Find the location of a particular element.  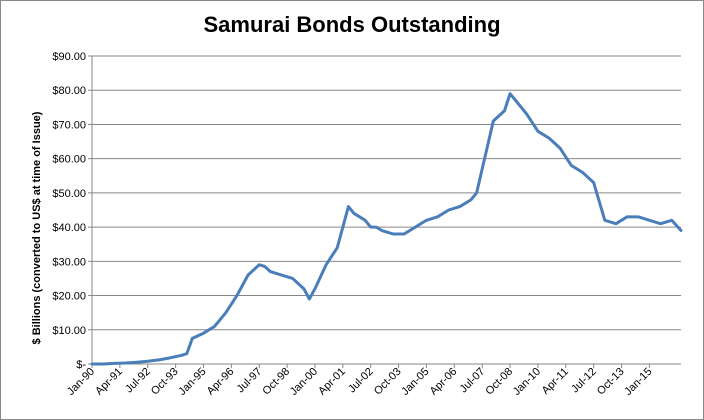

x-tick-label: Jan-10 is located at coordinates (527, 382).